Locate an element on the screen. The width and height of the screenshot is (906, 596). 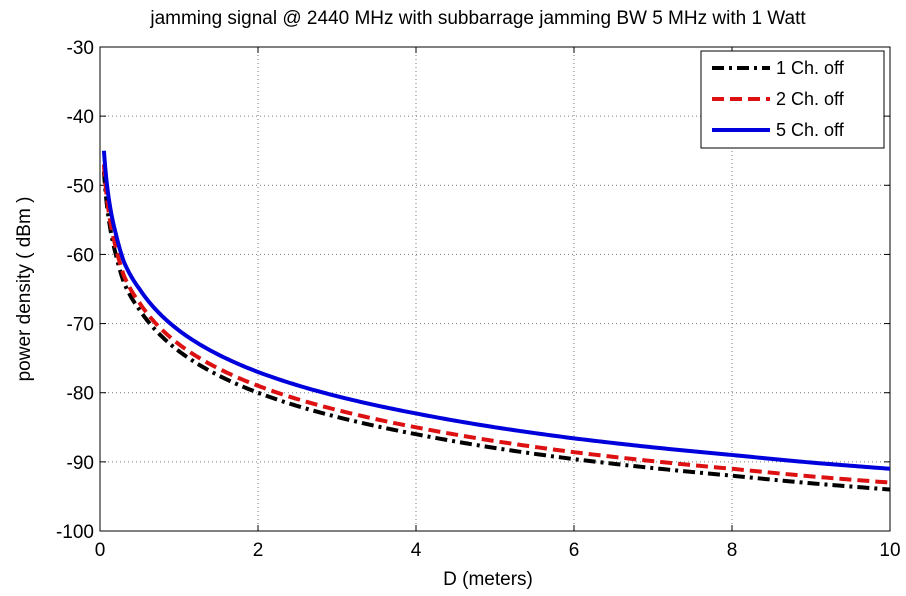
x-tick-label: 4 is located at coordinates (416, 550).